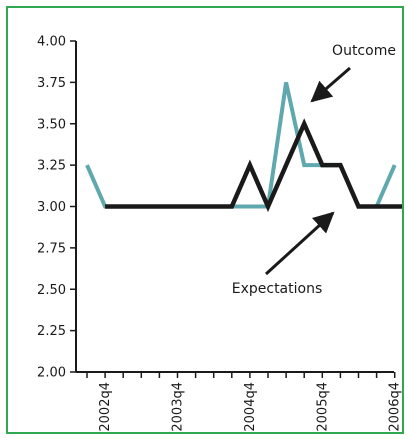 The width and height of the screenshot is (410, 440). What do you see at coordinates (51, 373) in the screenshot?
I see `y-tick-label: 2.00` at bounding box center [51, 373].